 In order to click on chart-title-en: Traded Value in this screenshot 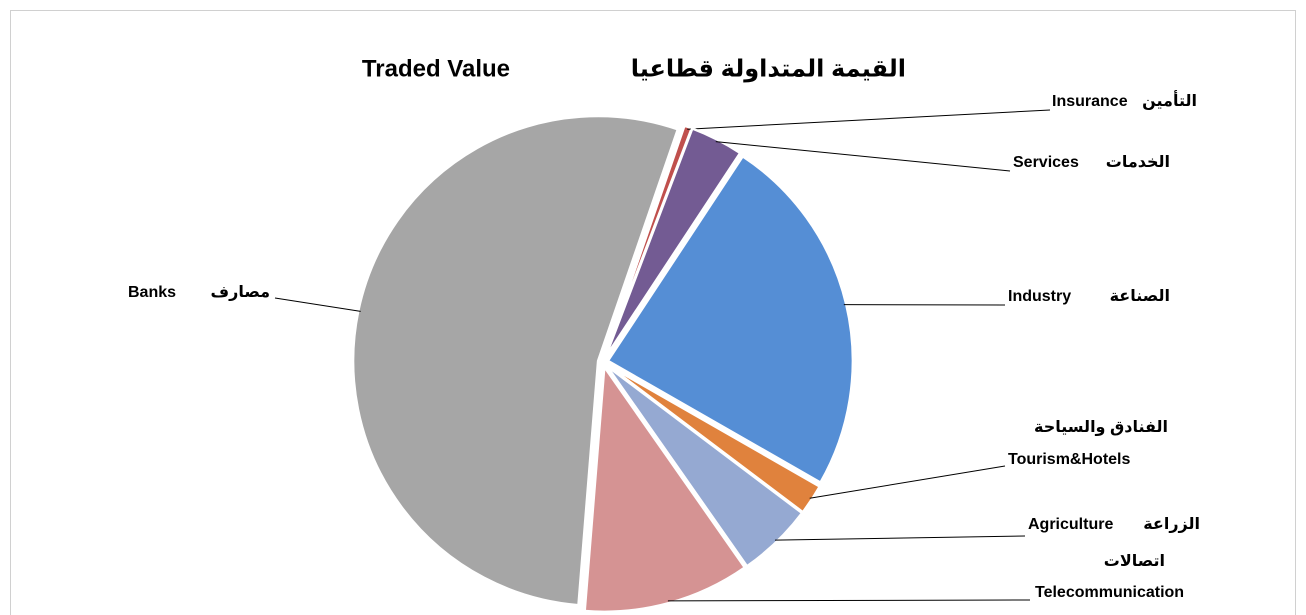, I will do `click(436, 68)`.